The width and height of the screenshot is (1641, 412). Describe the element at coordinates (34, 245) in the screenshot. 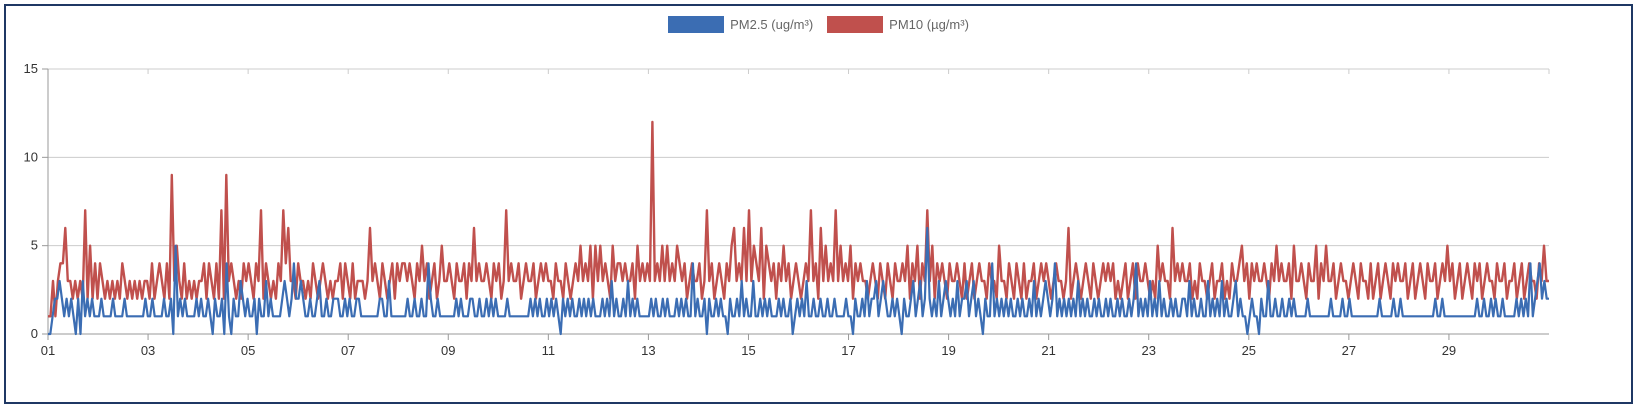

I see `y-tick-label: 5` at that location.